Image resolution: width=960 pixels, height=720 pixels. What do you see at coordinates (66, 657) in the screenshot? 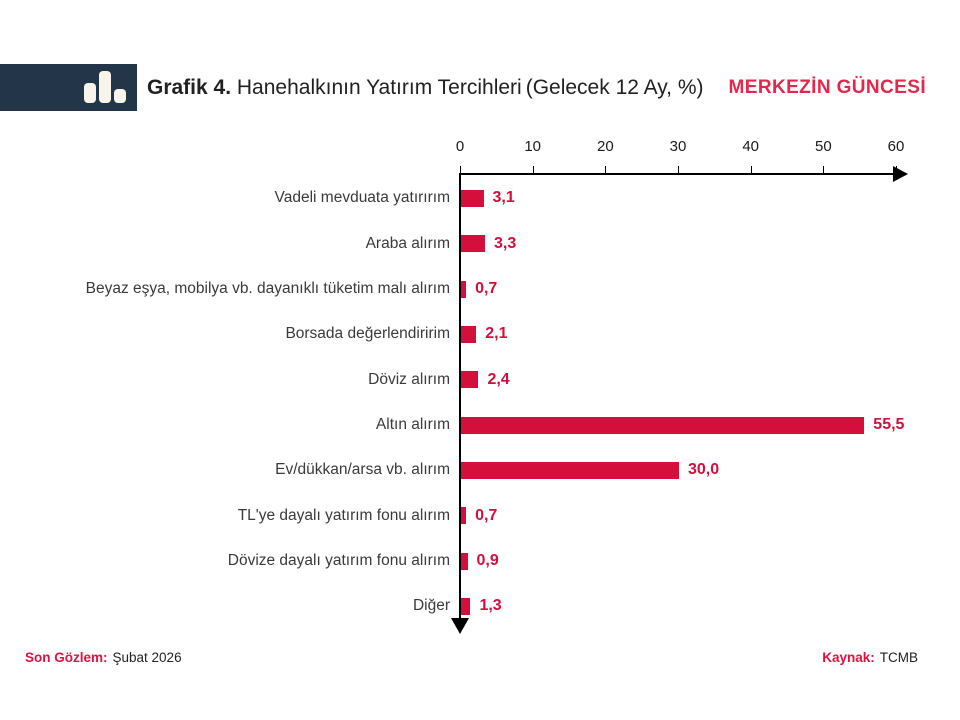
I see `last-observation-label: Son Gözlem:` at bounding box center [66, 657].